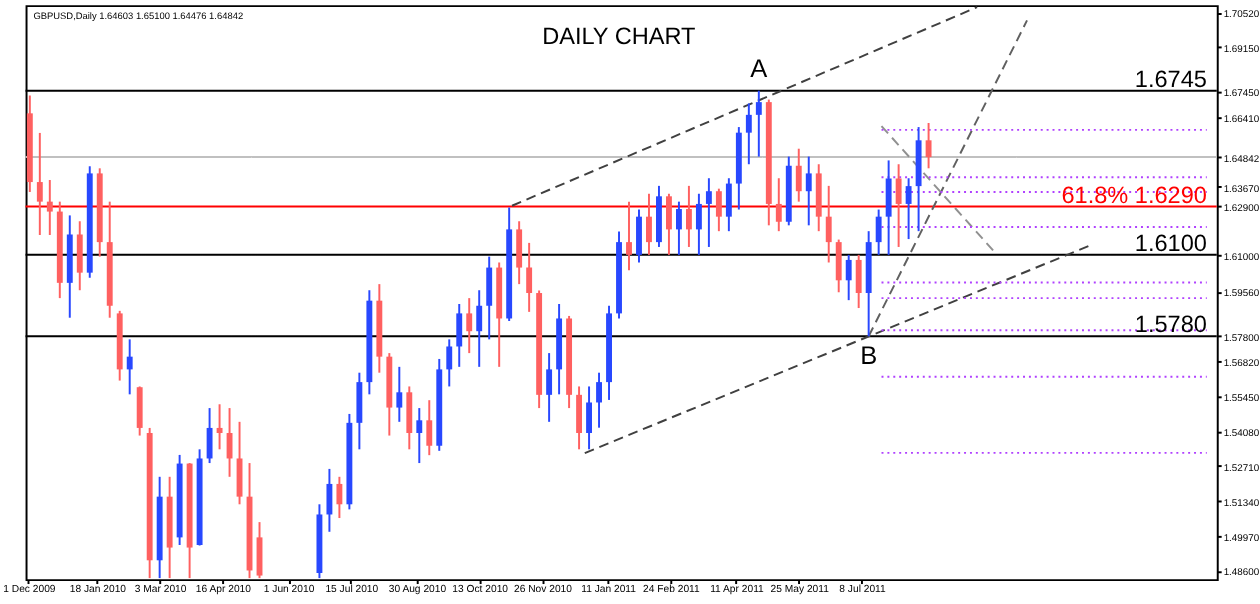  What do you see at coordinates (1171, 243) in the screenshot?
I see `ref-line-label: 1.6100` at bounding box center [1171, 243].